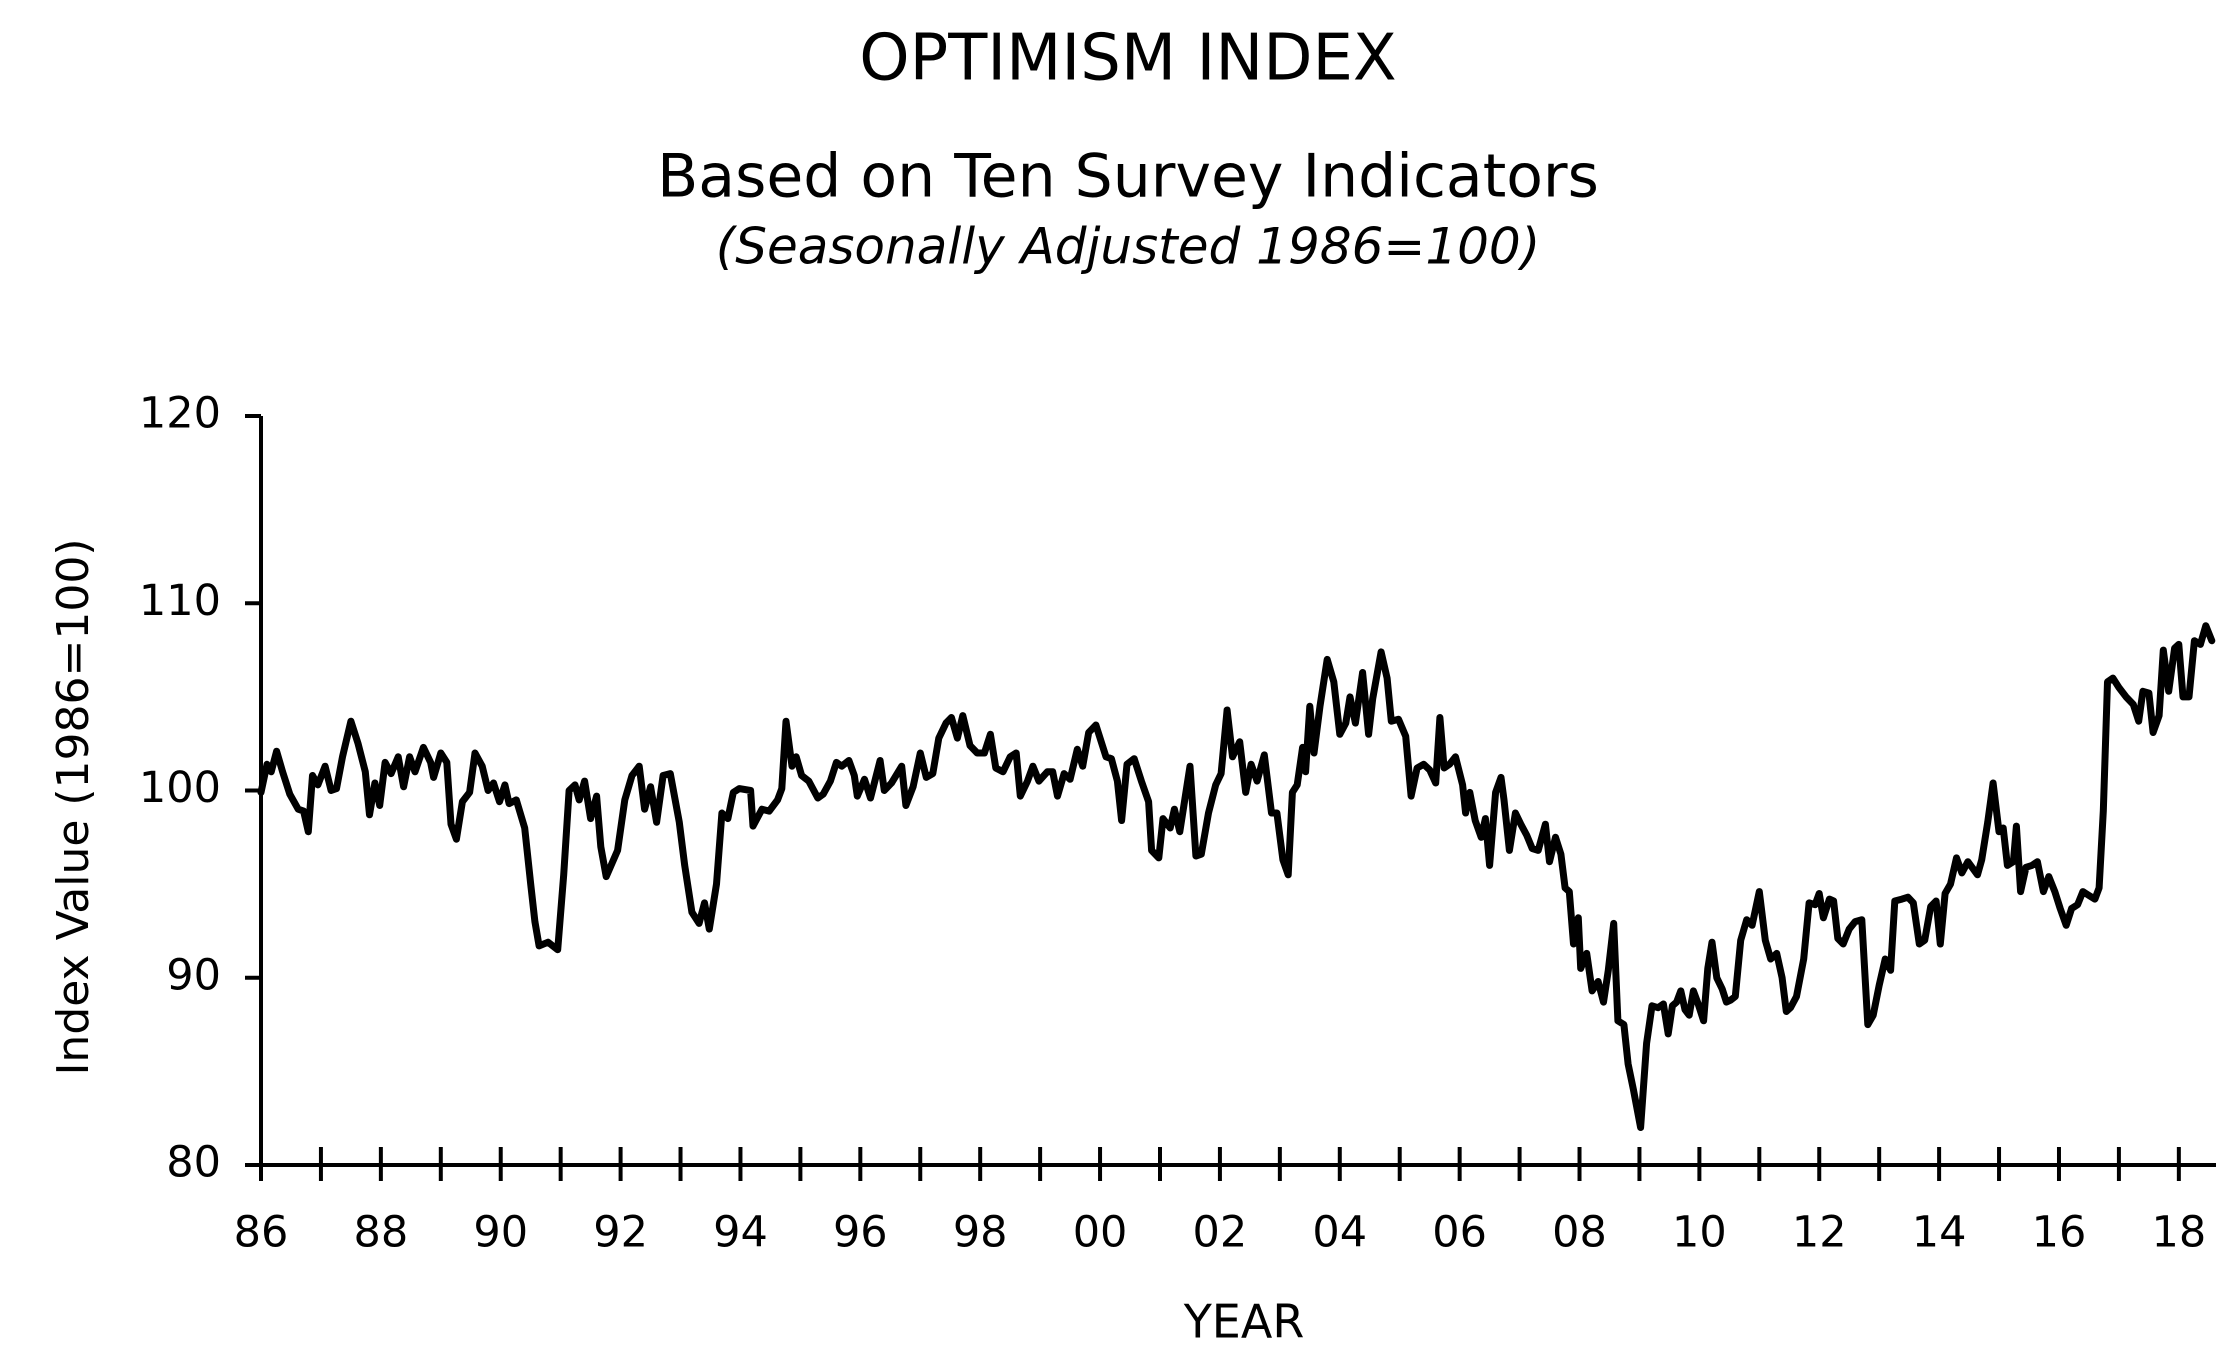 The width and height of the screenshot is (2239, 1363). I want to click on x-tick-label: 10, so click(1699, 1233).